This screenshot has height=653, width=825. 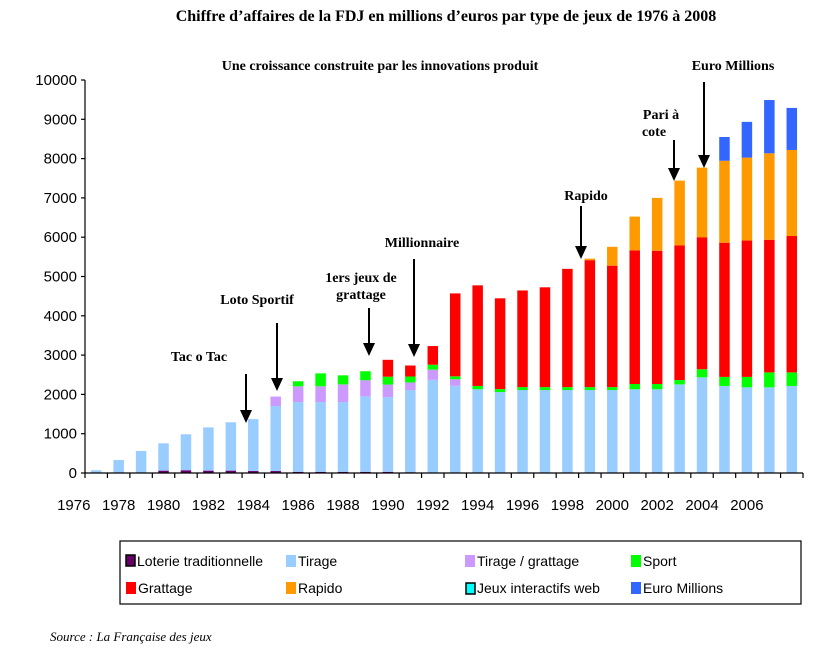 I want to click on legend-label: Rapido, so click(x=320, y=588).